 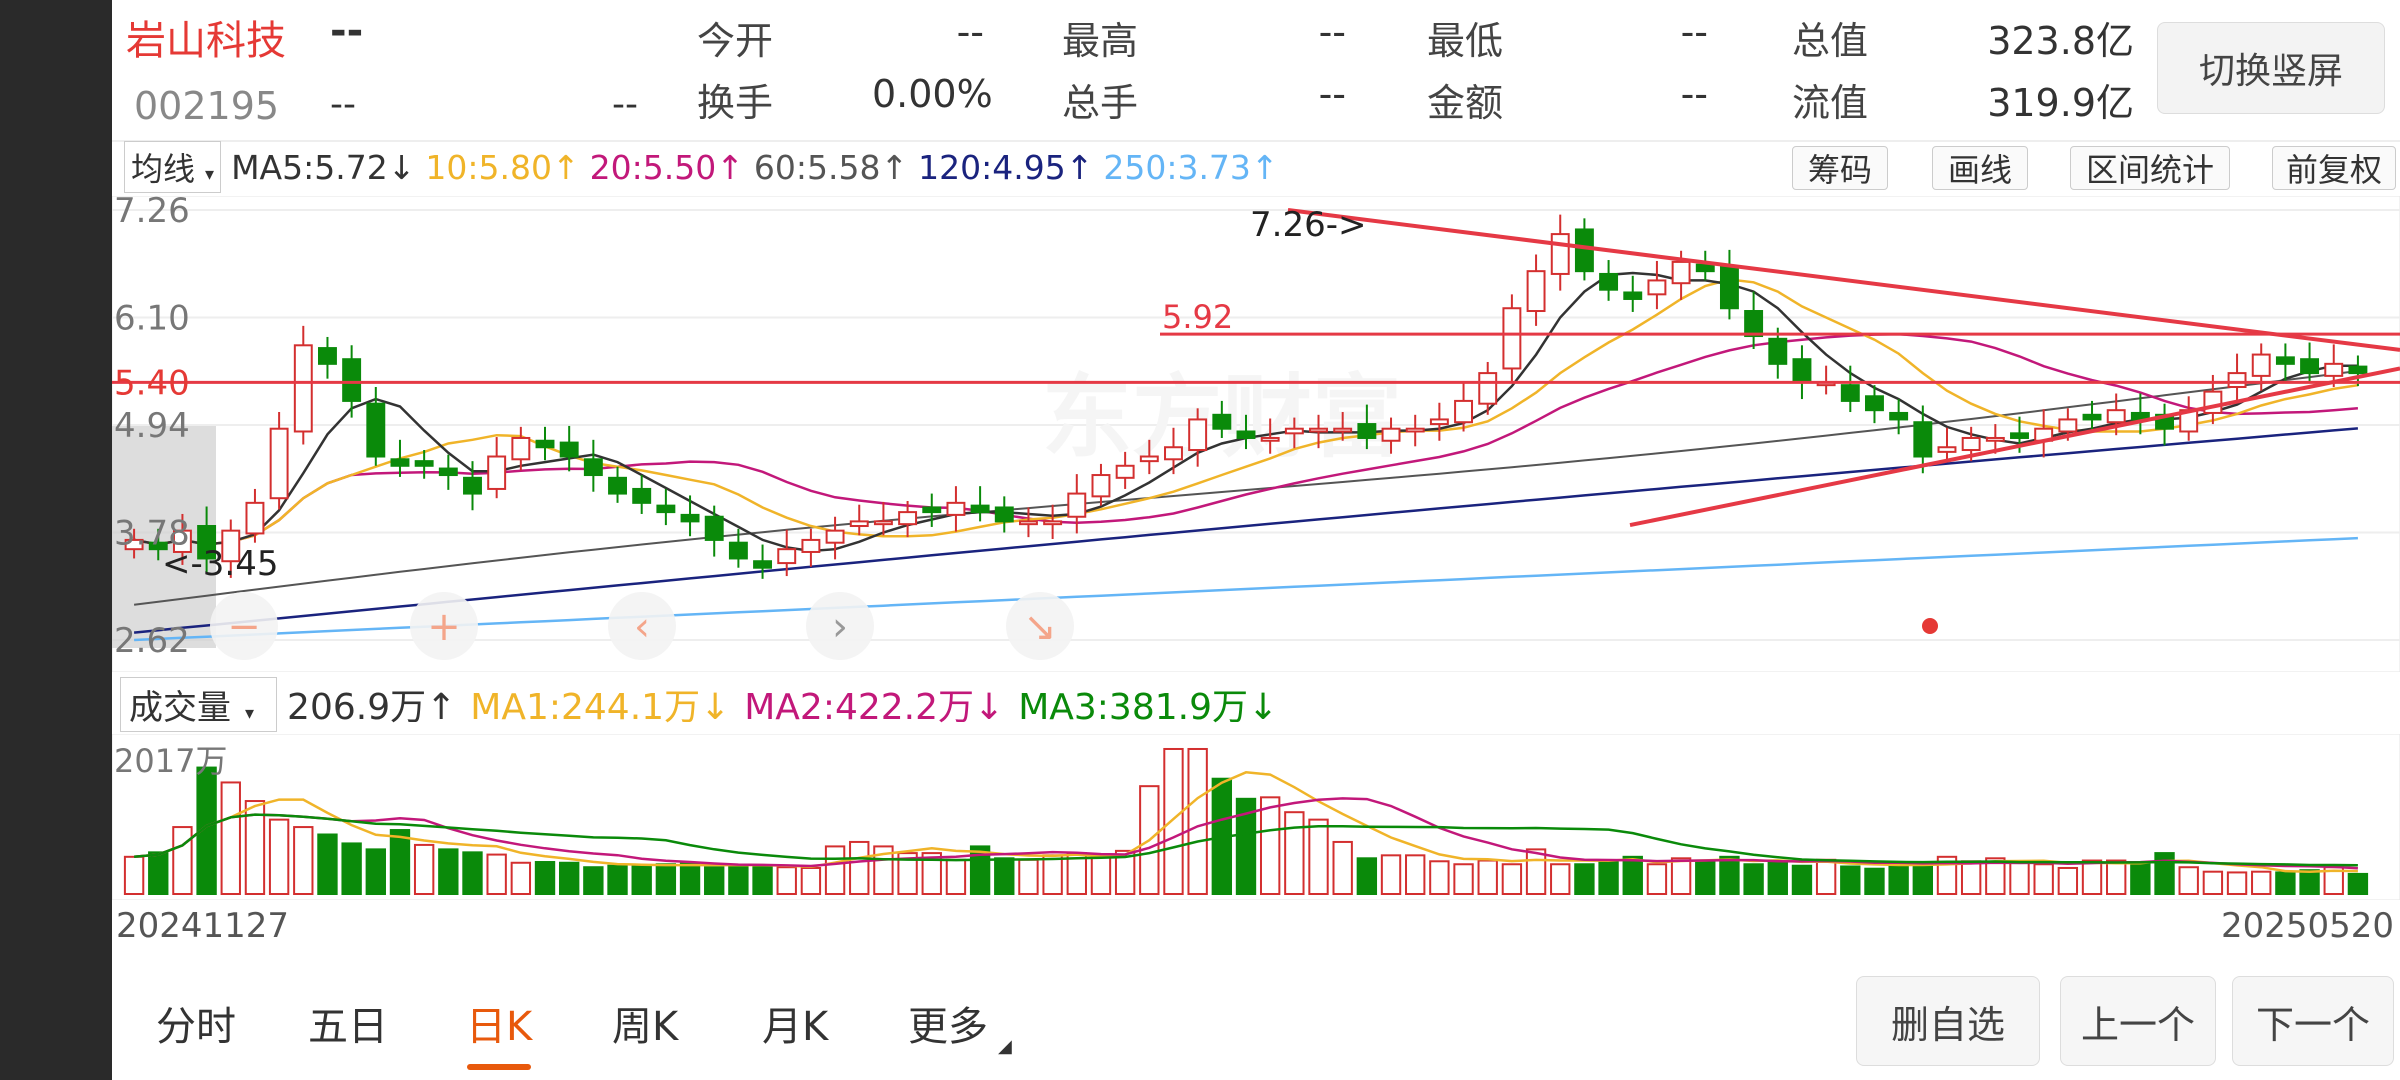 What do you see at coordinates (1332, 32) in the screenshot?
I see `high-value: --` at bounding box center [1332, 32].